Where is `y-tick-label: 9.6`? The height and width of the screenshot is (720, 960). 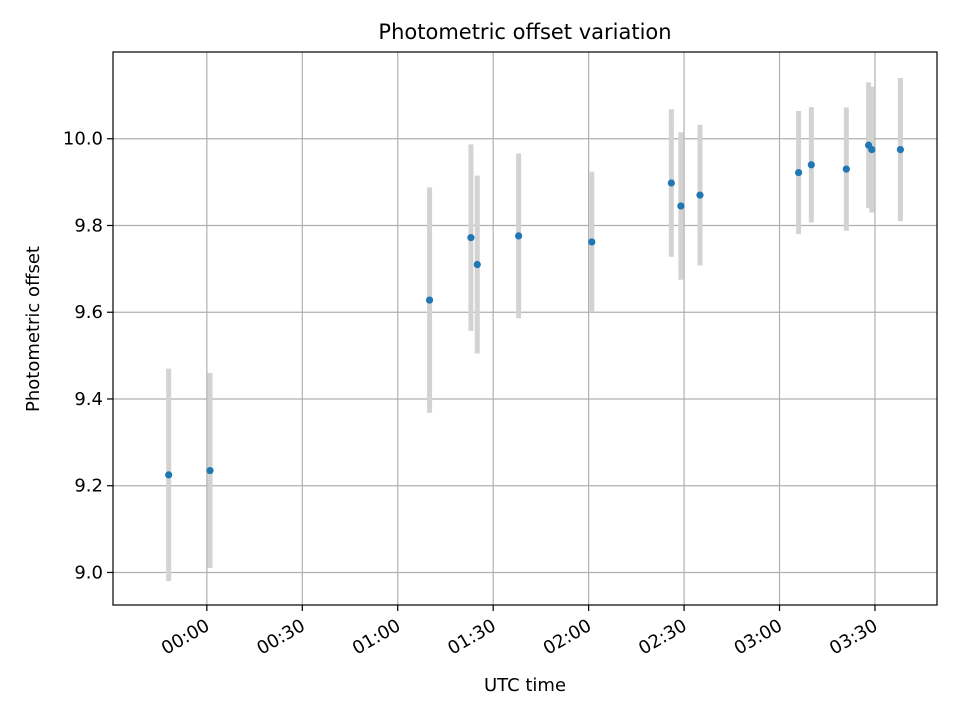 y-tick-label: 9.6 is located at coordinates (88, 312).